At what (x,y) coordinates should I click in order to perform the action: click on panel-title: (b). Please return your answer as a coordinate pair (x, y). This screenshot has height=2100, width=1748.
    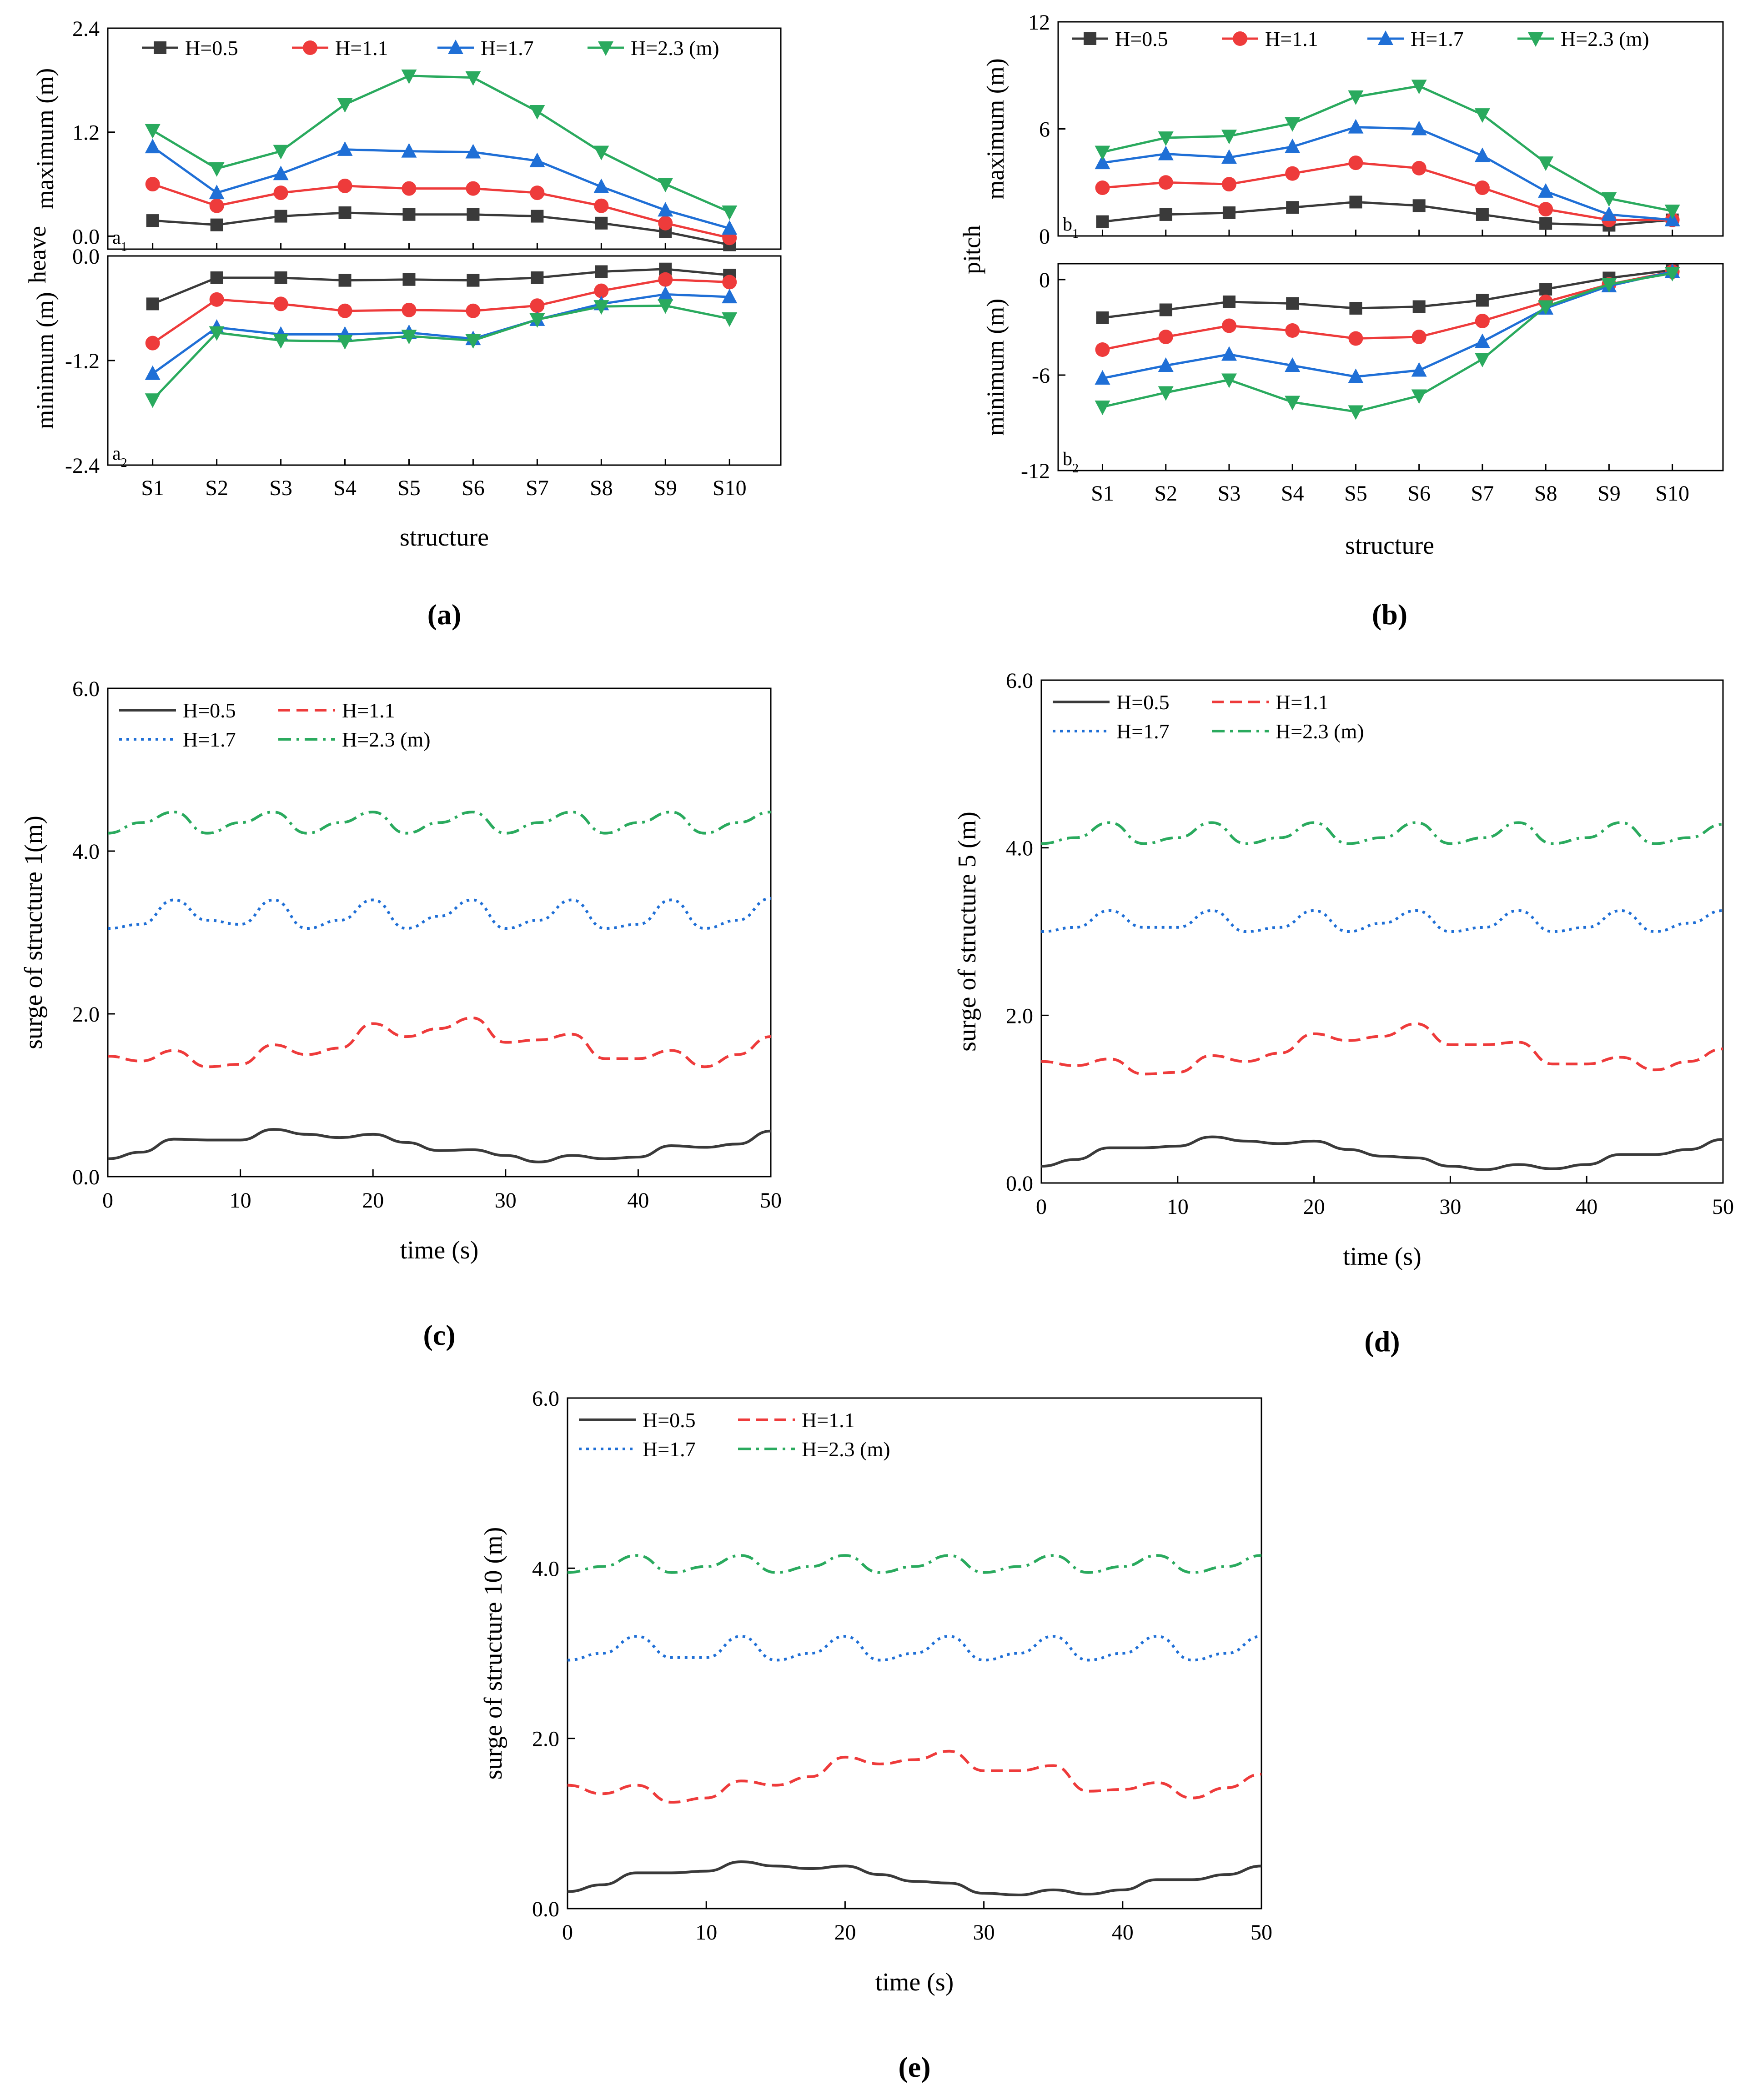
    Looking at the image, I should click on (1389, 614).